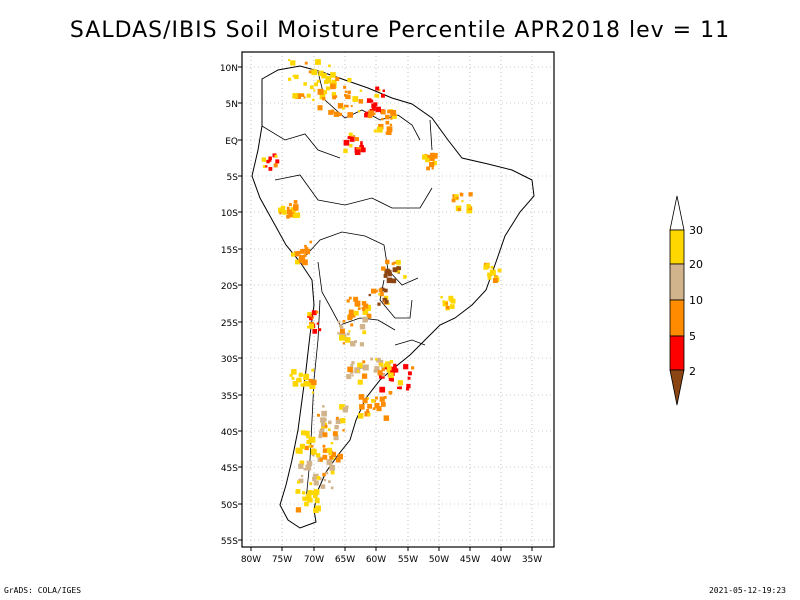  What do you see at coordinates (229, 469) in the screenshot?
I see `lat-label: 45S` at bounding box center [229, 469].